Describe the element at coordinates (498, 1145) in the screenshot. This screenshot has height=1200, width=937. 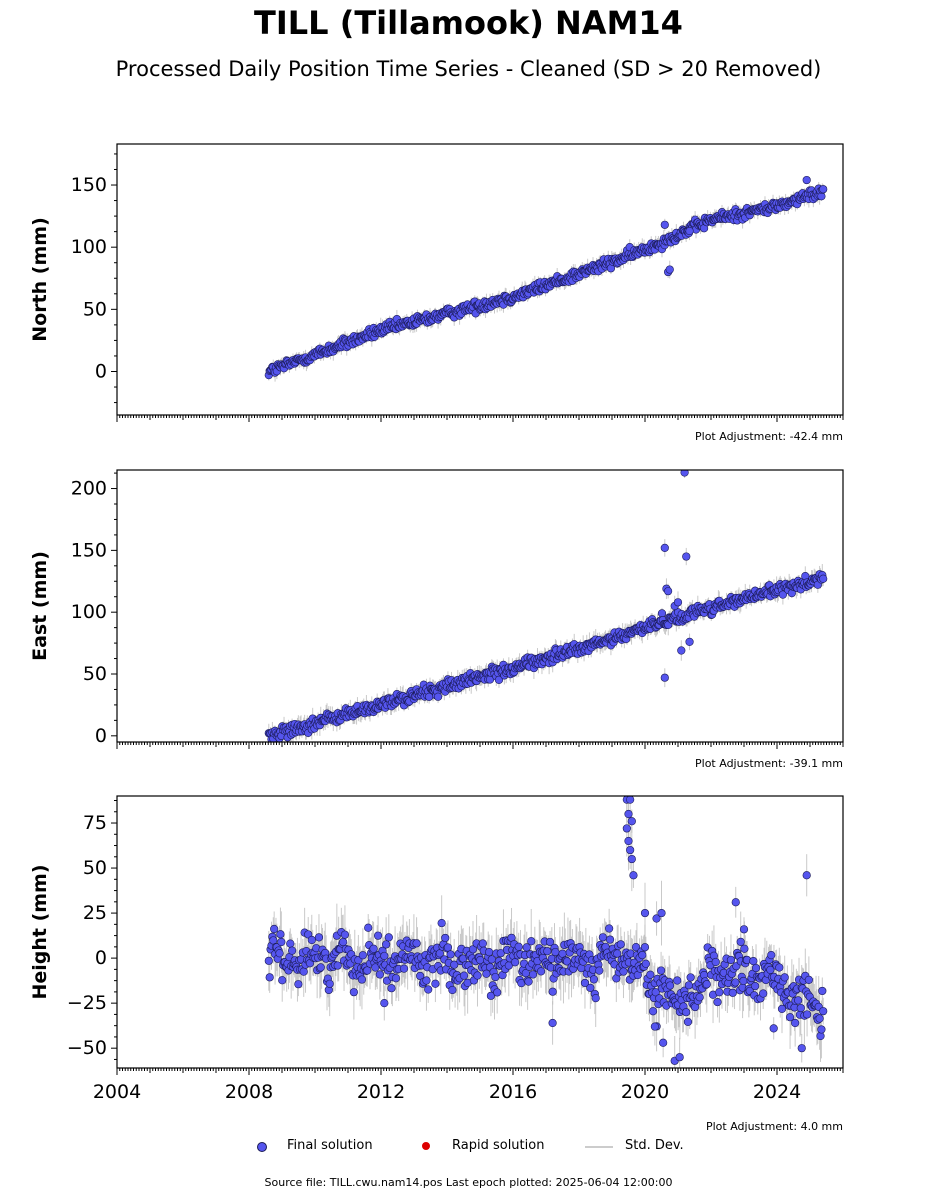
I see `legend-rapid-label: Rapid solution` at that location.